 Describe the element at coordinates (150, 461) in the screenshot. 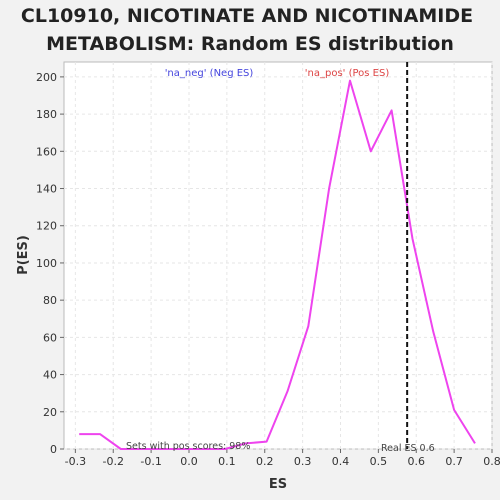

I see `x-tick-label: -0.1` at that location.